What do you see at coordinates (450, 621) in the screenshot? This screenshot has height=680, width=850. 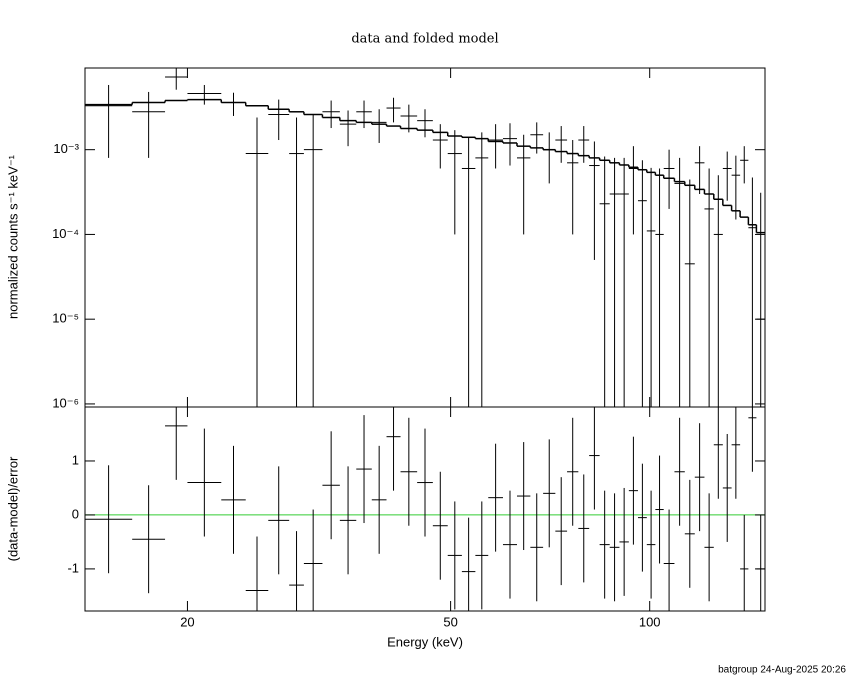 I see `x-tick-label: 50` at bounding box center [450, 621].